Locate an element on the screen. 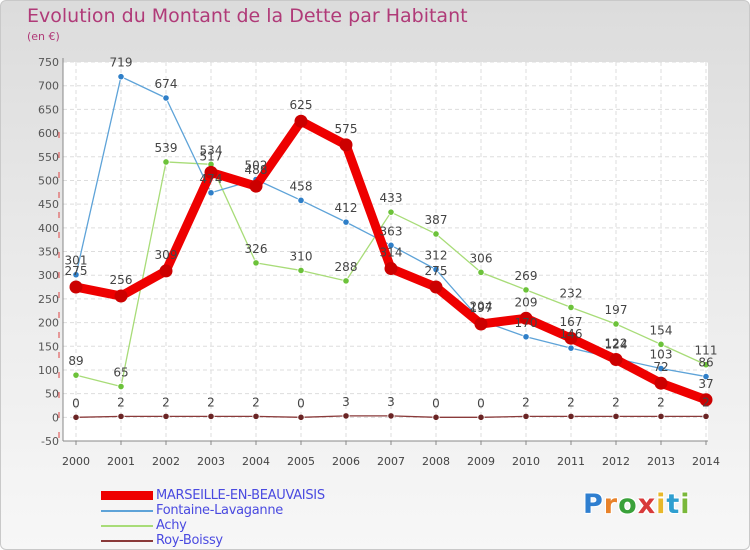 This screenshot has height=550, width=750. y-tick-label: 150 is located at coordinates (48, 346).